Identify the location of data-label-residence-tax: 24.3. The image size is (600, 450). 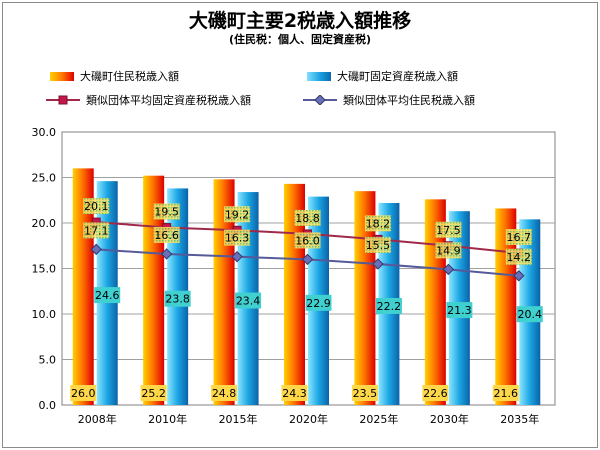
(294, 393).